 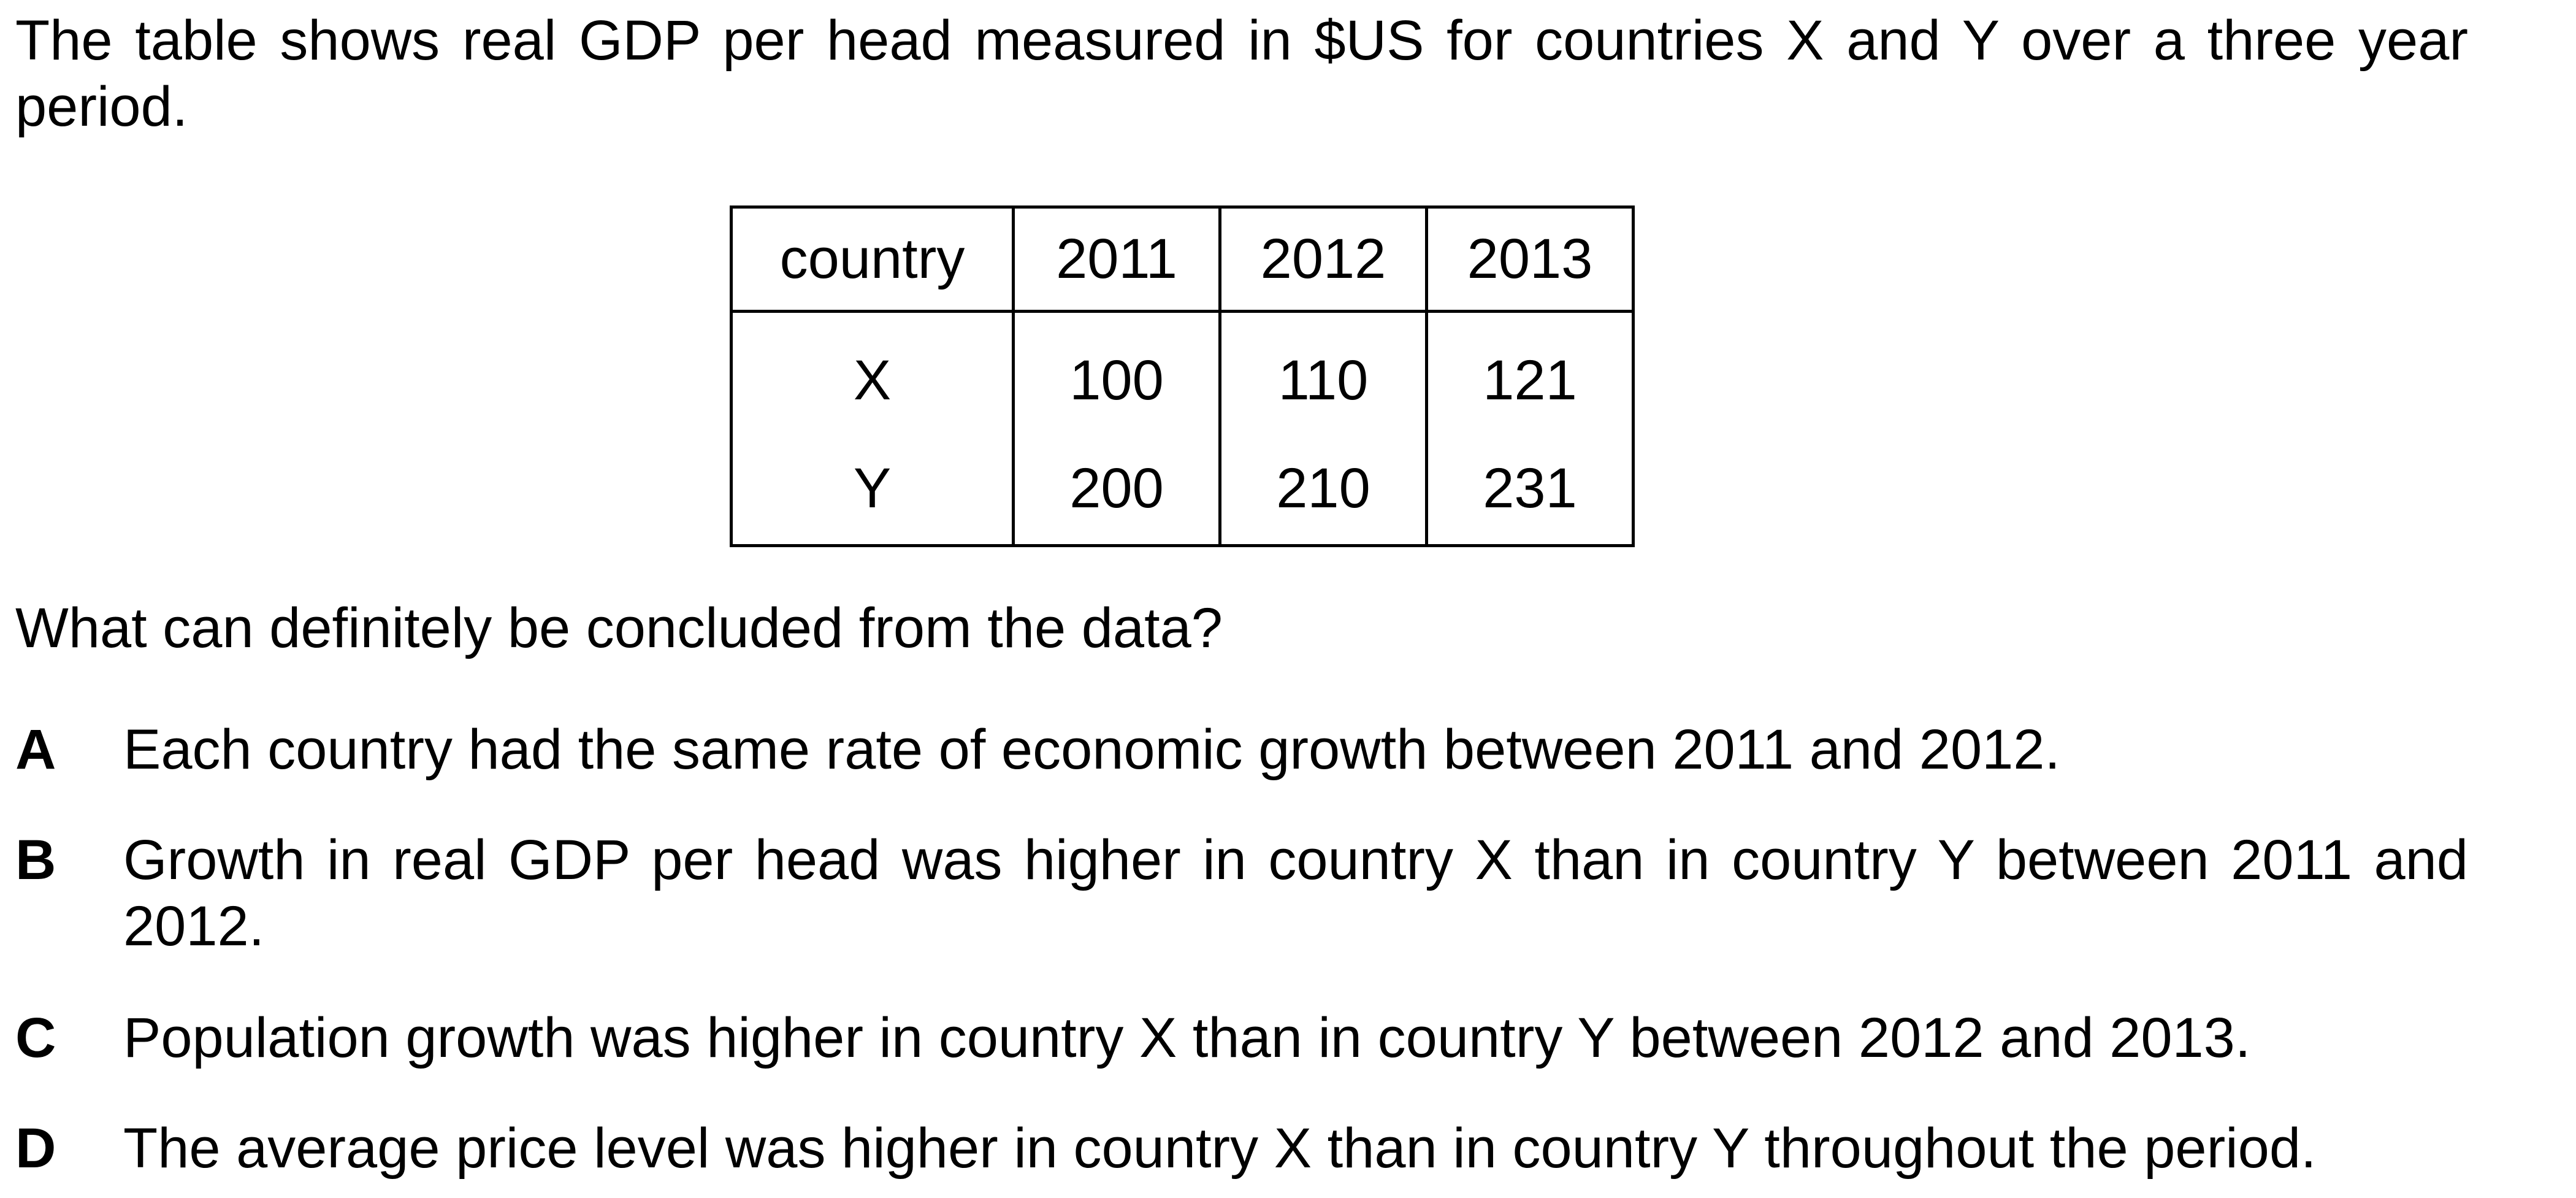 I want to click on row-x-2011: 100, so click(x=1116, y=376).